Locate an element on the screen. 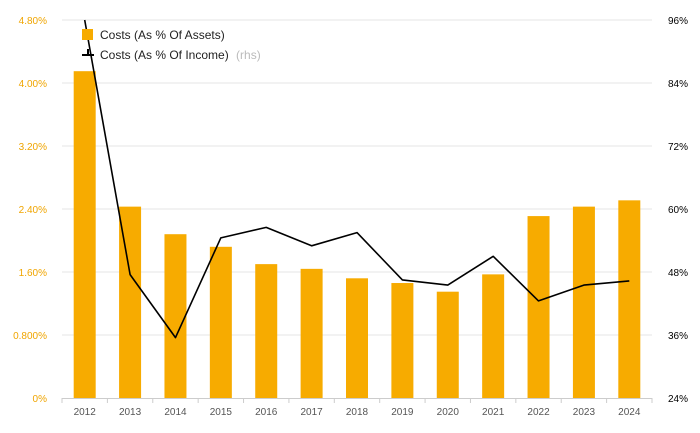  legend-label-income-group: Costs (As % Of Income) (rhs) is located at coordinates (180, 55).